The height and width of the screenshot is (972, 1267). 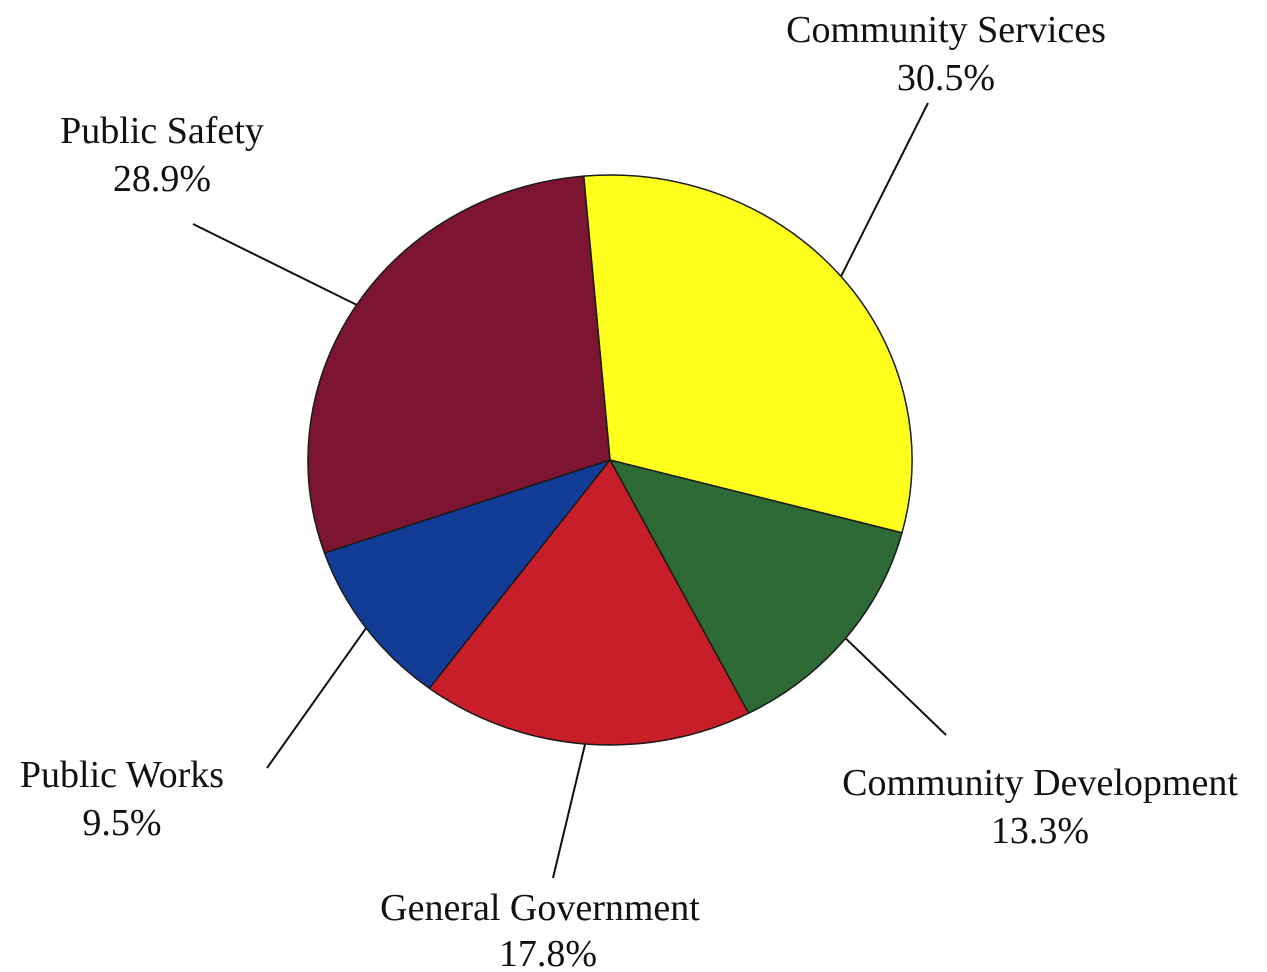 What do you see at coordinates (884, 189) in the screenshot?
I see `leader-line-community-services` at bounding box center [884, 189].